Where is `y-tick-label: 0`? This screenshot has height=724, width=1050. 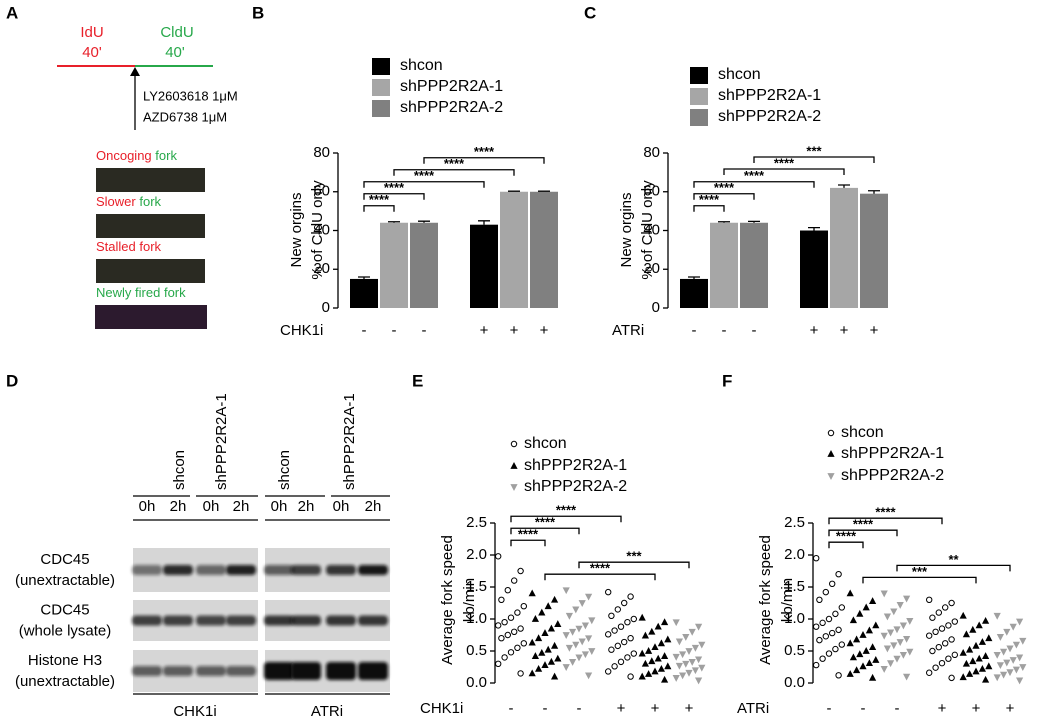 y-tick-label: 0 is located at coordinates (656, 307).